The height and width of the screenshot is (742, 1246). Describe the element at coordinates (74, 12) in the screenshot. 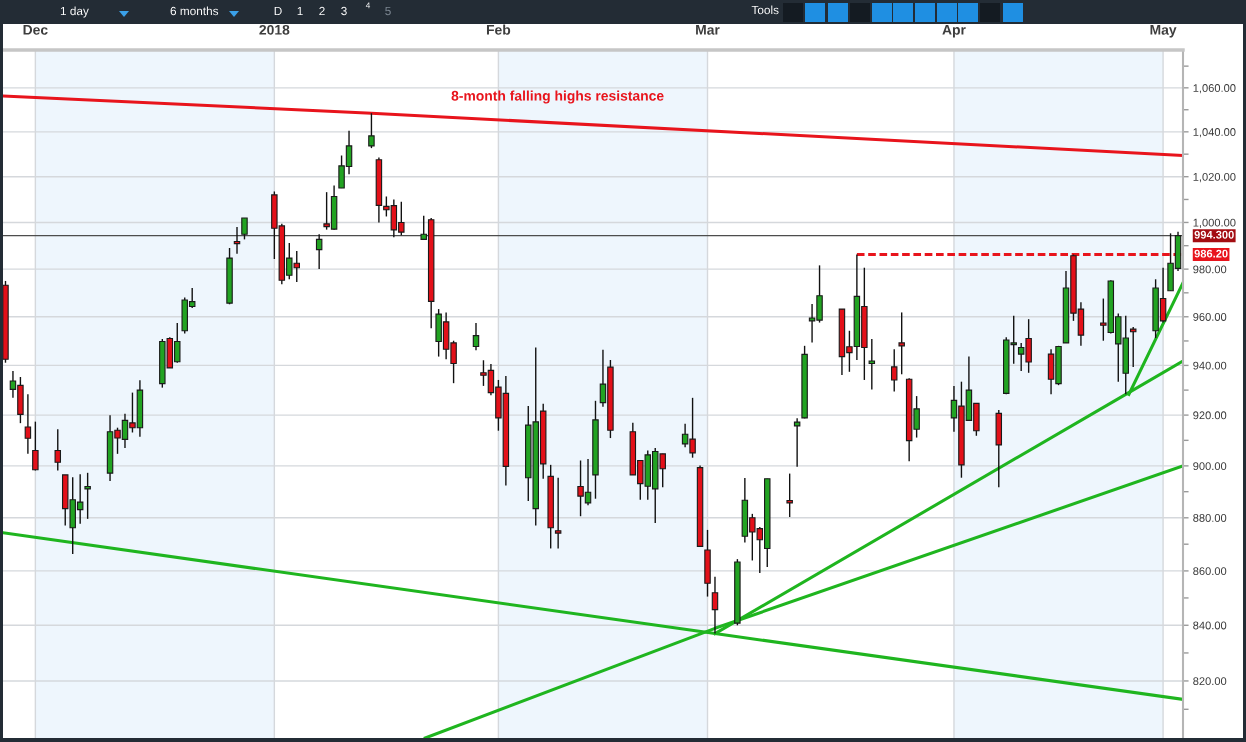

I see `text: 1 day` at that location.